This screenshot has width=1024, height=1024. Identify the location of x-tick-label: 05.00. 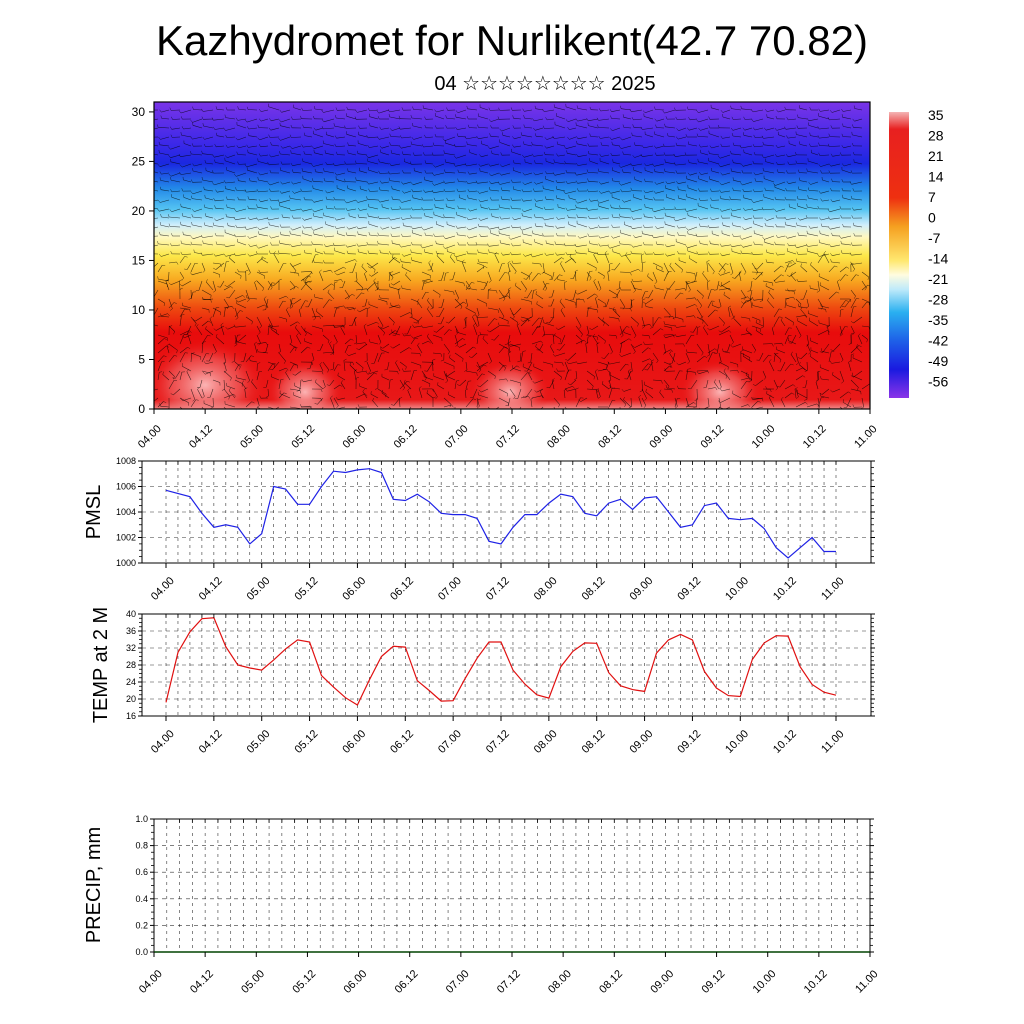
(253, 982).